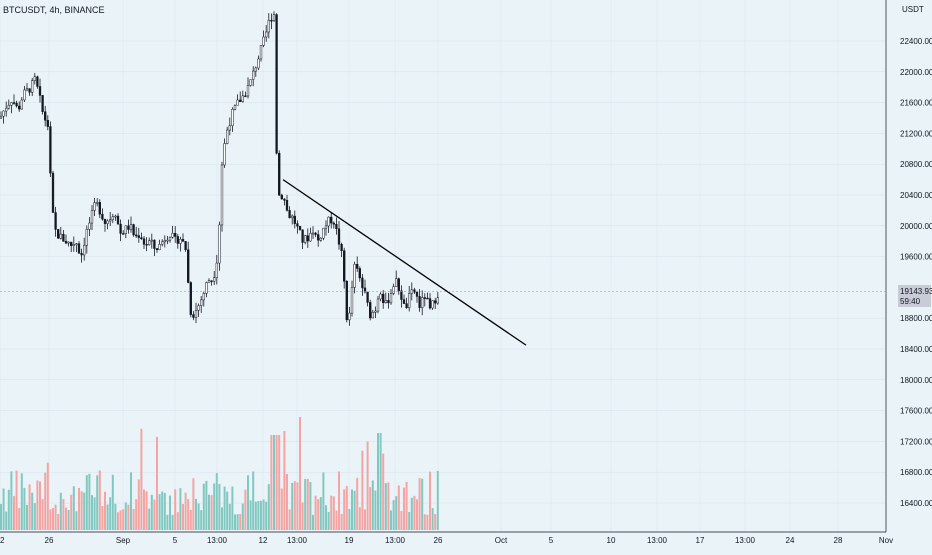 Image resolution: width=932 pixels, height=555 pixels. Describe the element at coordinates (790, 540) in the screenshot. I see `time-tick-label: 24` at that location.